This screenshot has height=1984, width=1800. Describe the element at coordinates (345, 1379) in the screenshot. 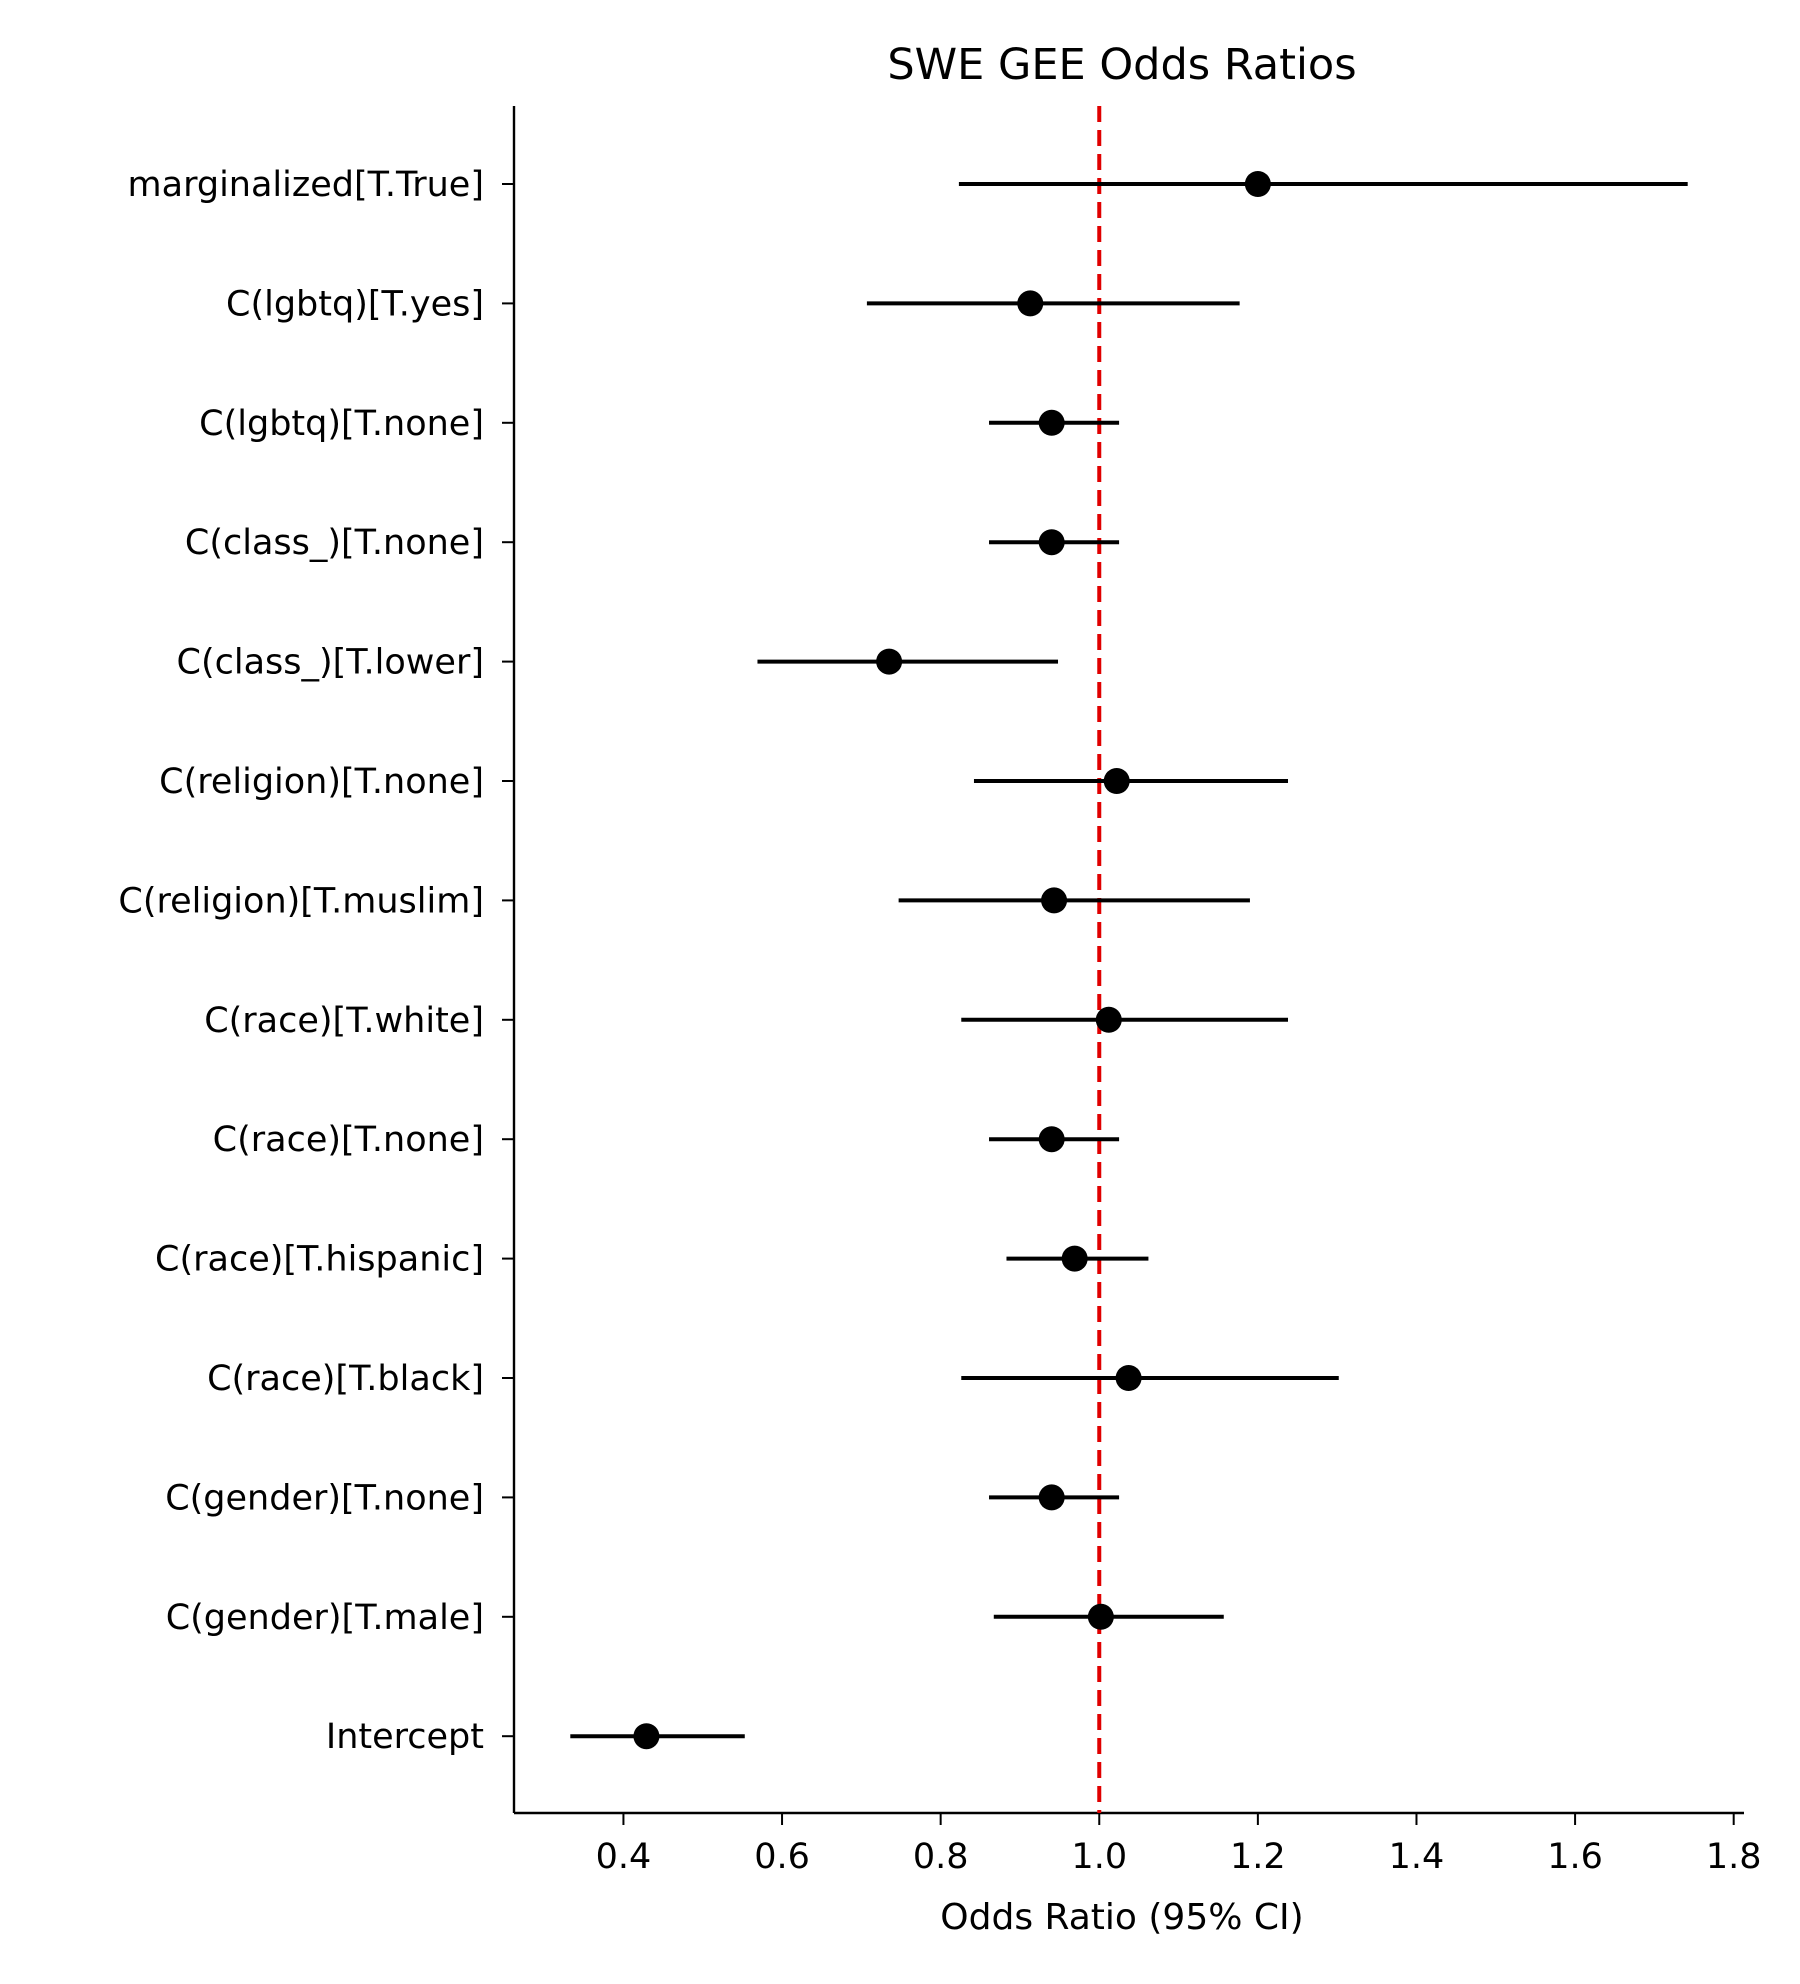

I see `y-tick-label: C(race)[T.black]` at that location.